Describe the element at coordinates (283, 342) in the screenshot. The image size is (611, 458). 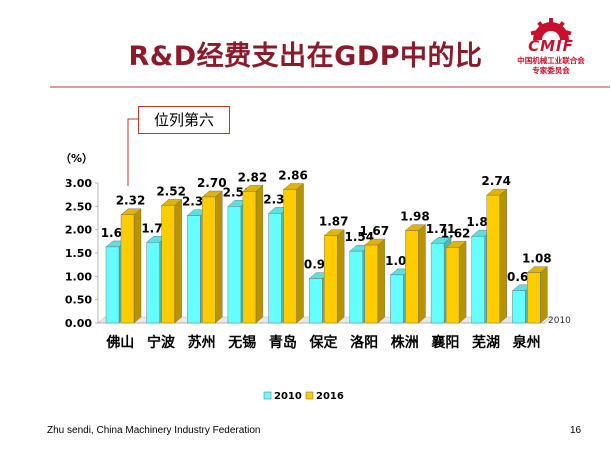
I see `category-label: 青岛` at that location.